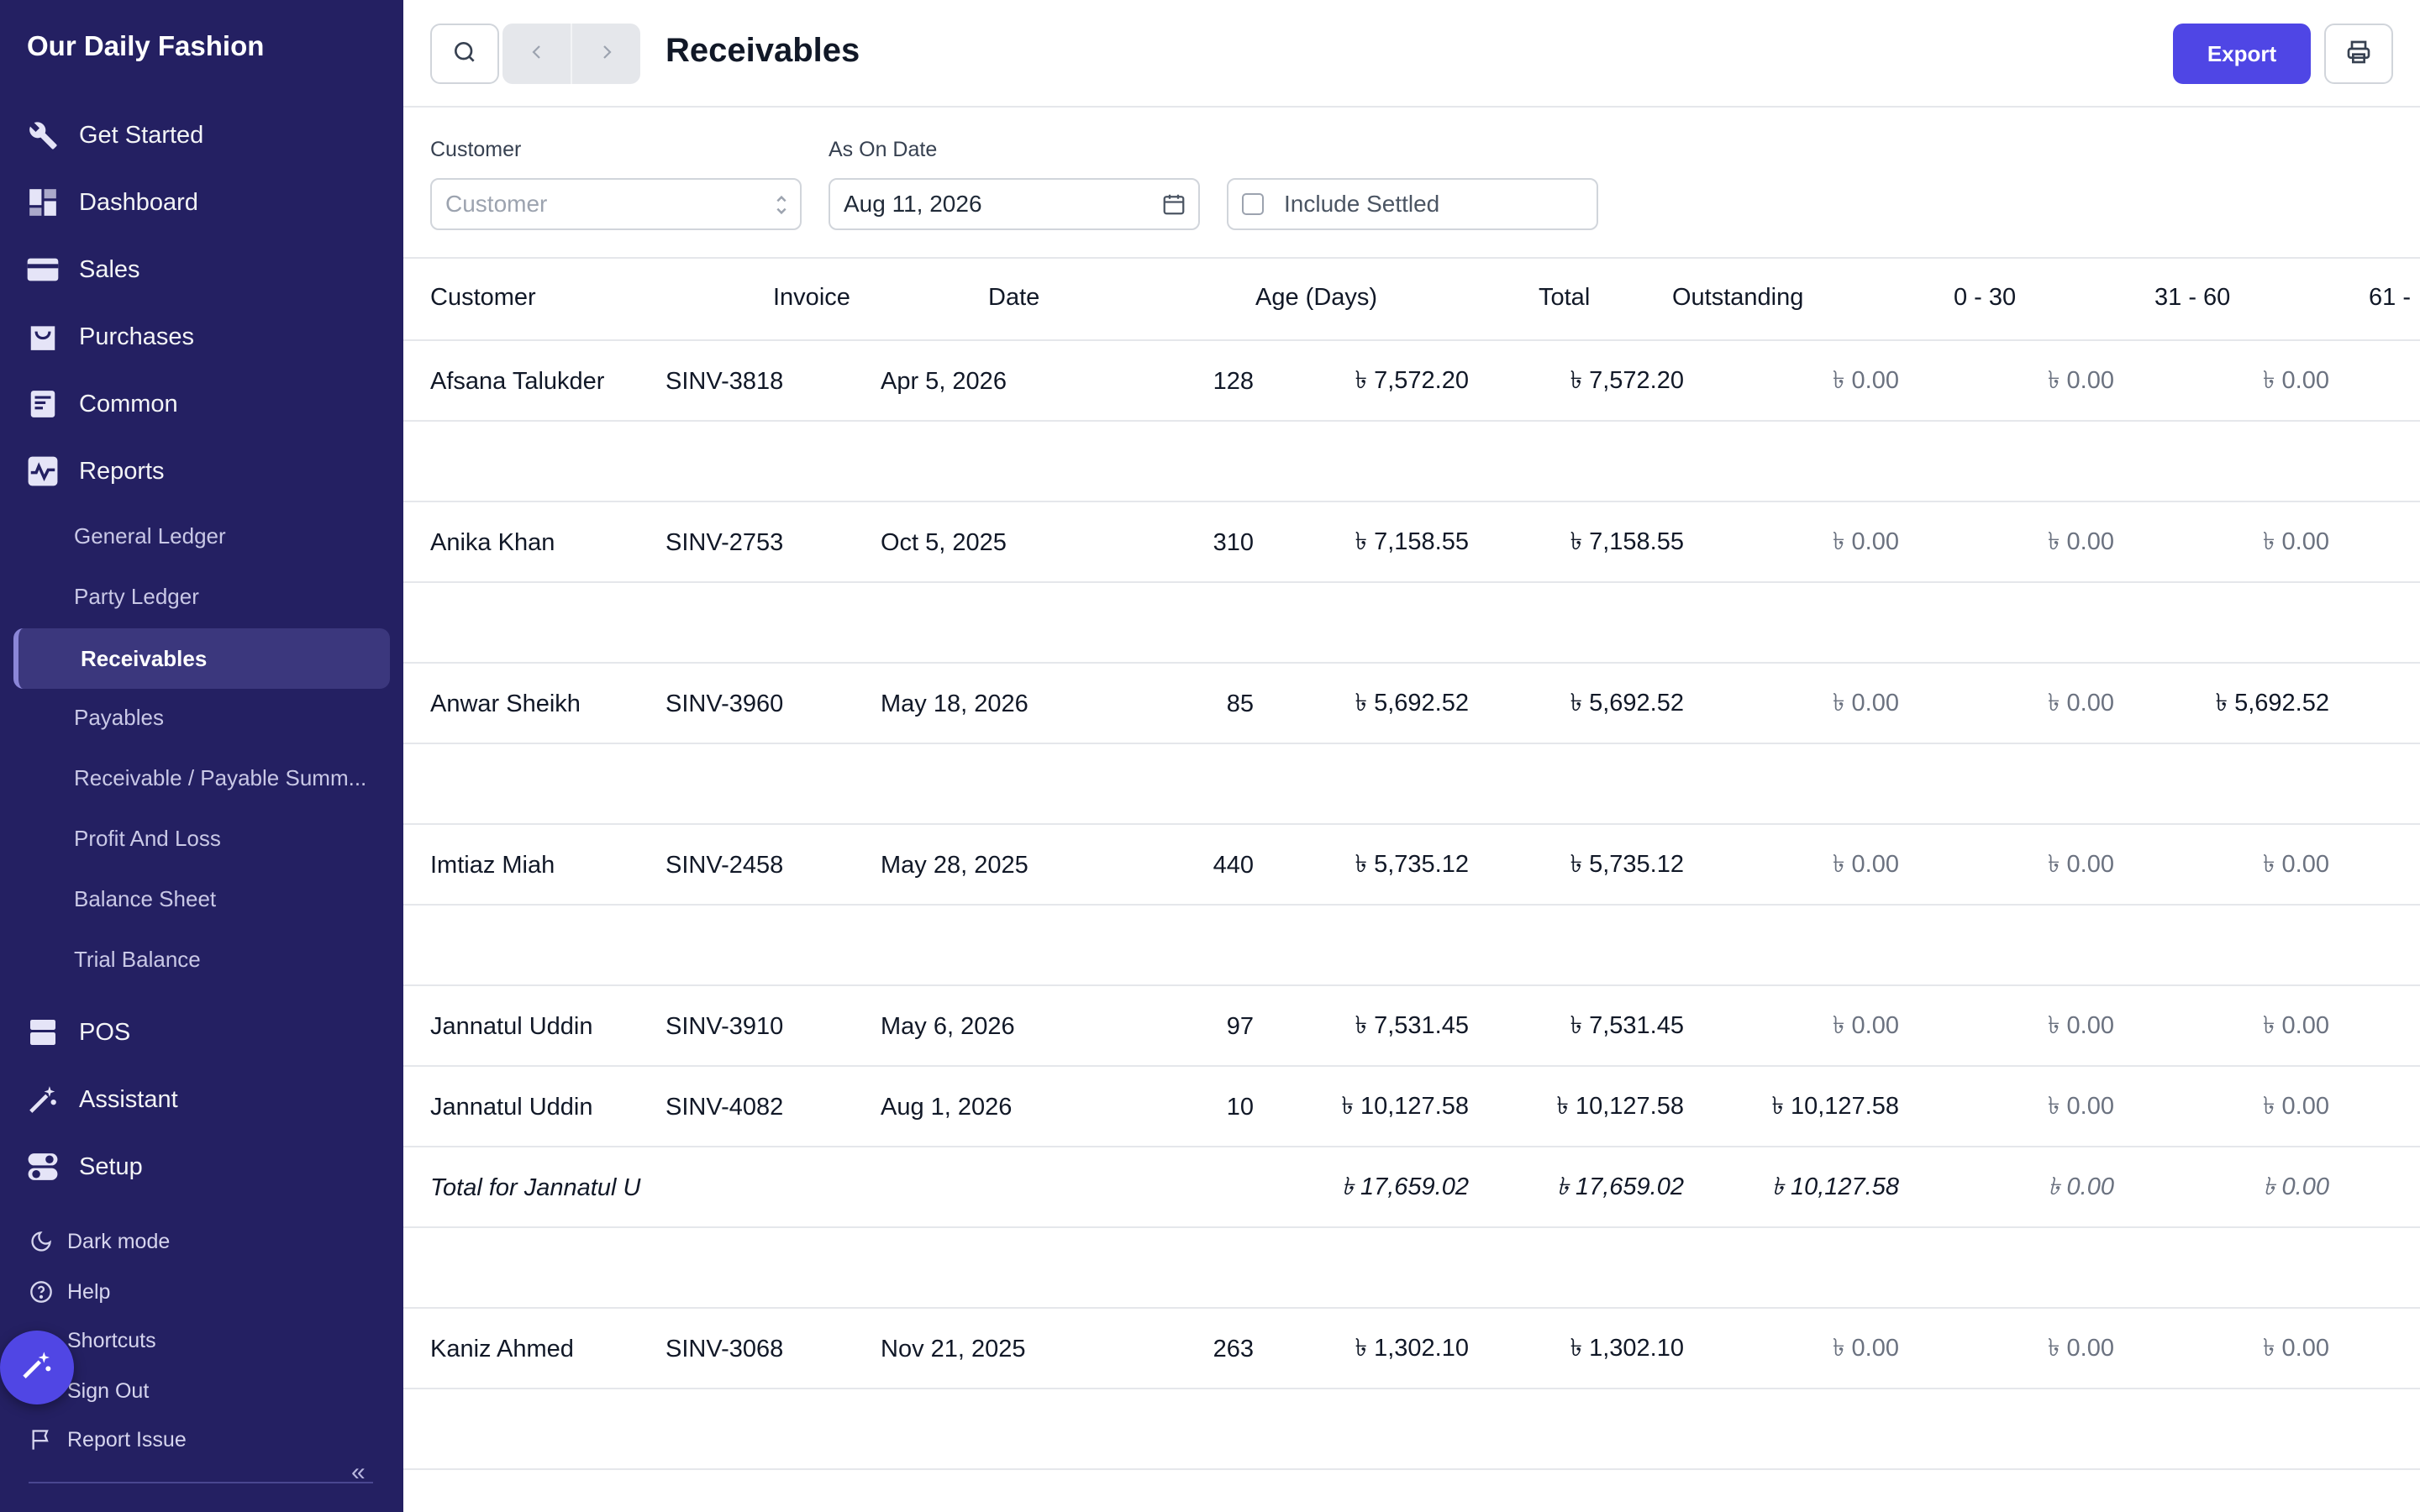 The width and height of the screenshot is (2420, 1512). I want to click on col-age: Age (Days), so click(1316, 297).